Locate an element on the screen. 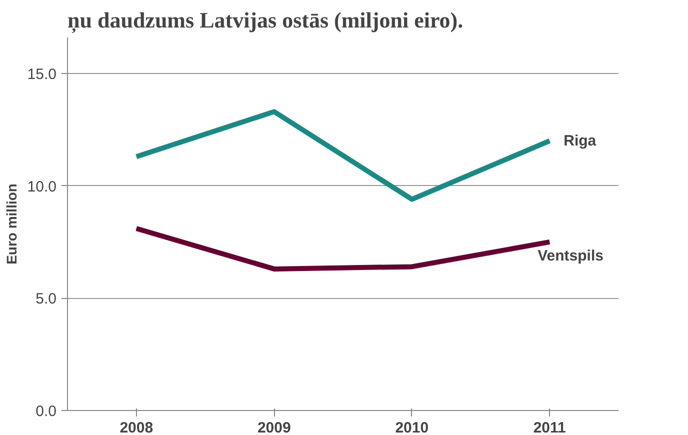 This screenshot has height=435, width=688. y-axis-title: Euro million is located at coordinates (11, 224).